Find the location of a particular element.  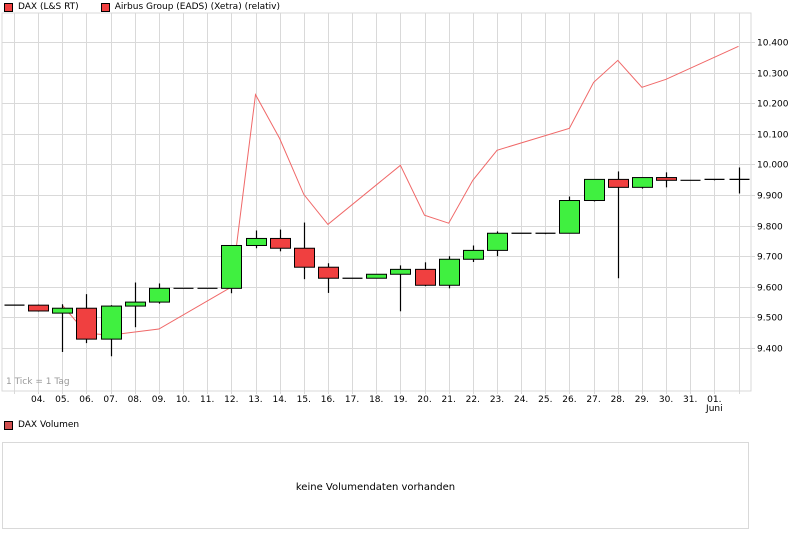

volume-legend-label: DAX Volumen is located at coordinates (49, 425).